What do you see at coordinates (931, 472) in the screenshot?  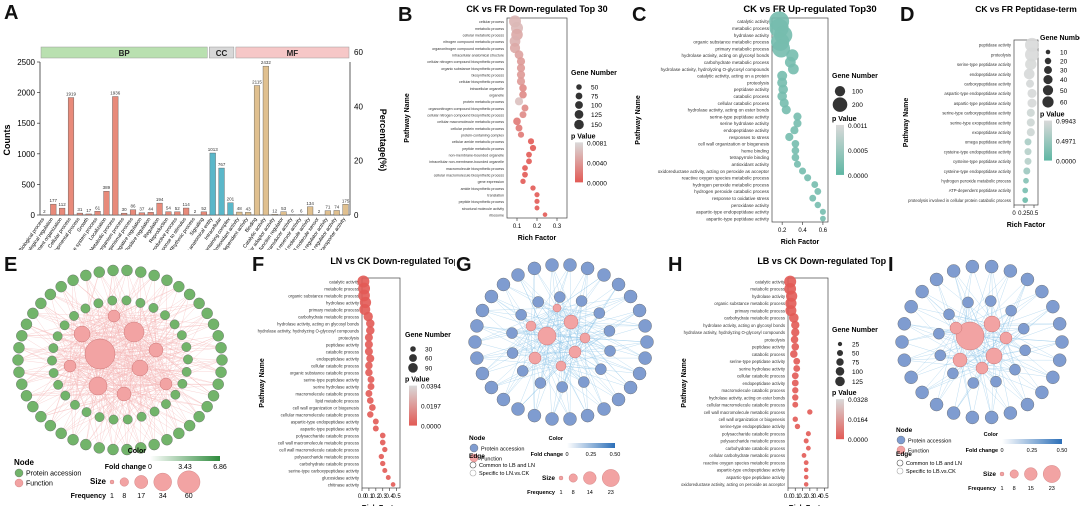 I see `legend-edge-specific-label: Specific to LB.vs.CK` at bounding box center [931, 472].